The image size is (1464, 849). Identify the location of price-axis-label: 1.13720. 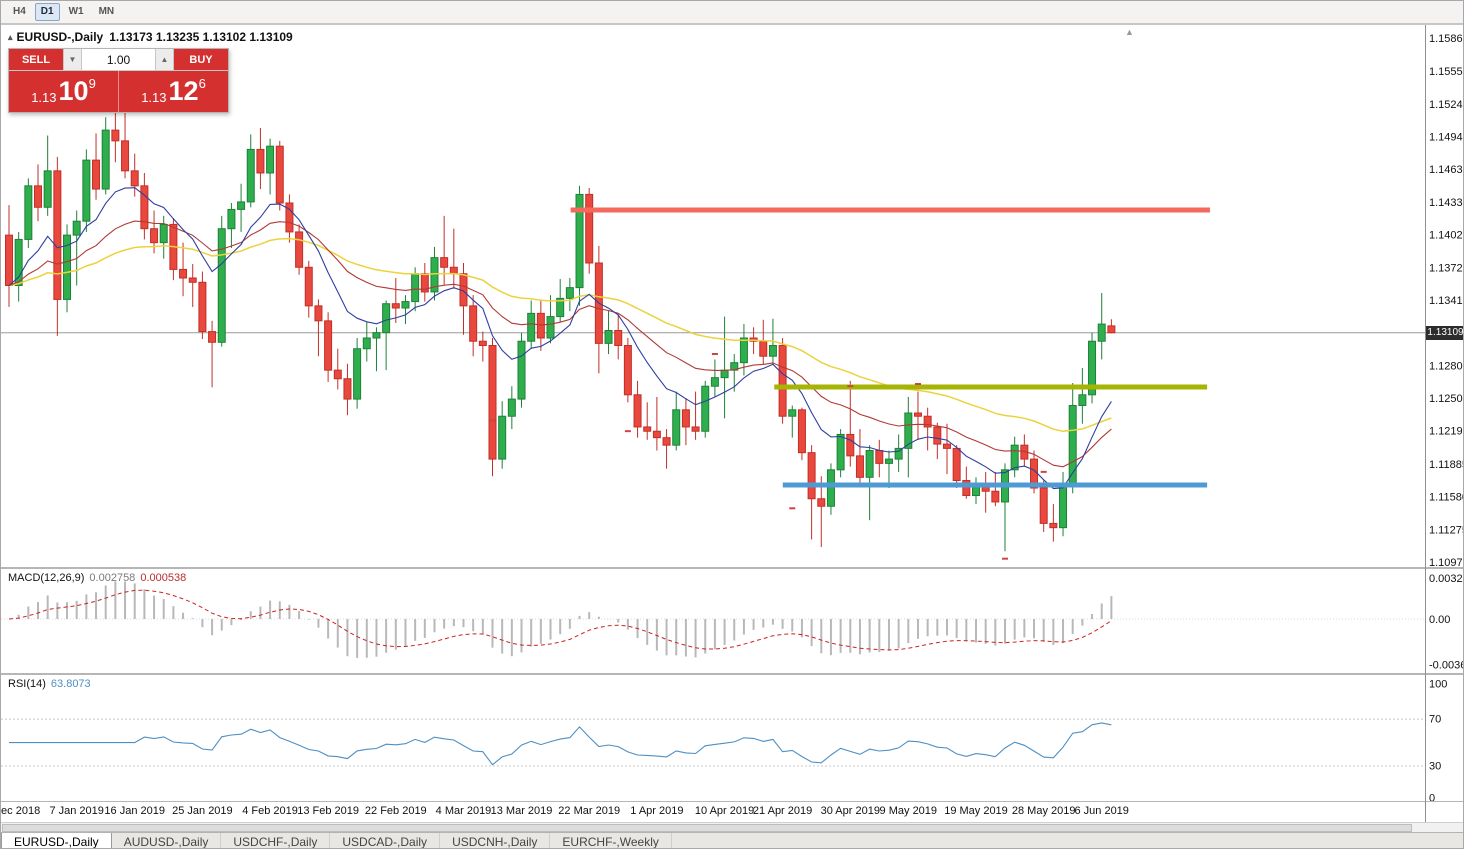
(1446, 268).